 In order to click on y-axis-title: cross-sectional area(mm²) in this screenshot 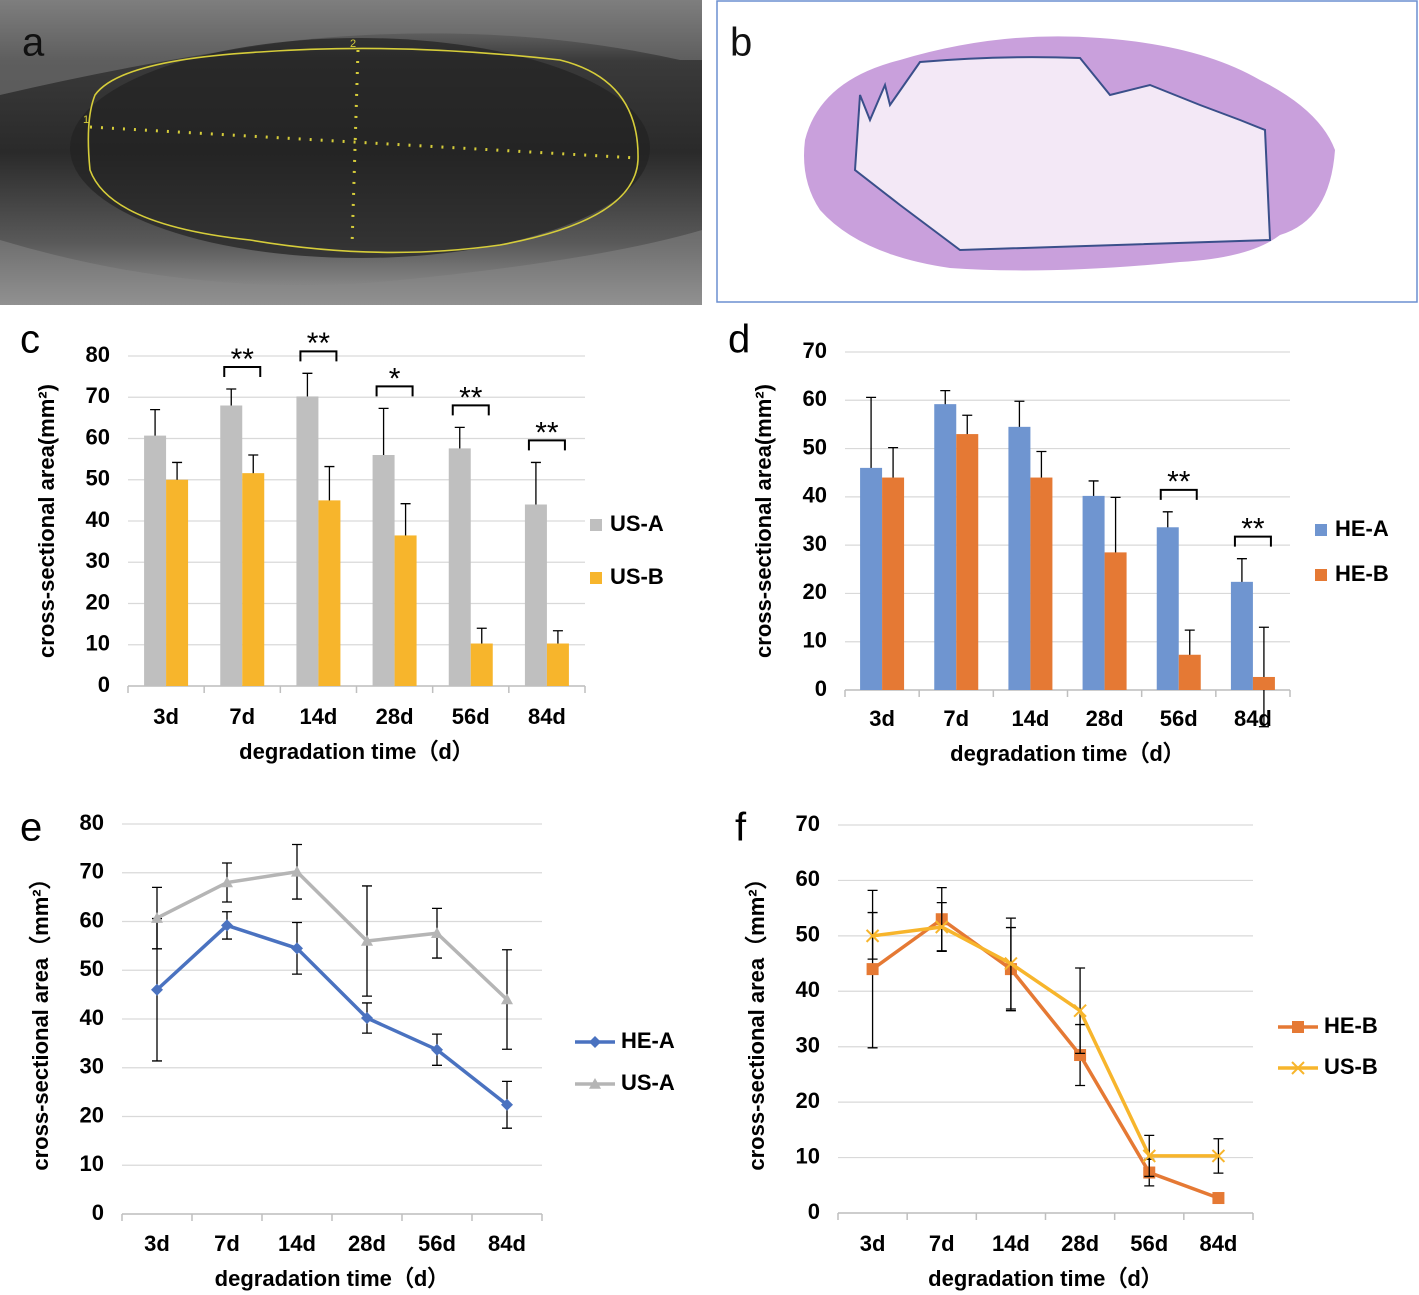, I will do `click(46, 521)`.